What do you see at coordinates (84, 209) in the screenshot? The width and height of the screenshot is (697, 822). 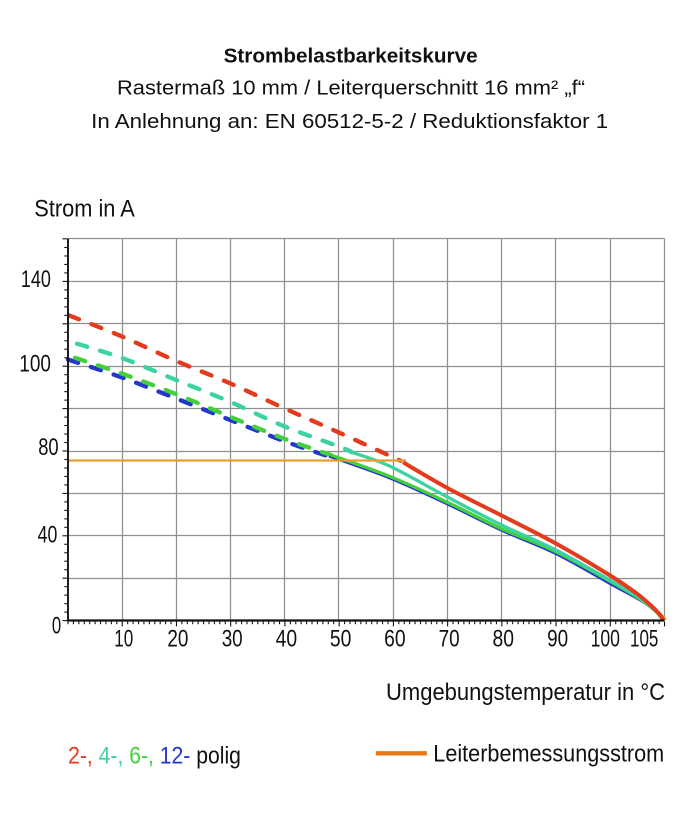 I see `svg-text: Strom in A` at bounding box center [84, 209].